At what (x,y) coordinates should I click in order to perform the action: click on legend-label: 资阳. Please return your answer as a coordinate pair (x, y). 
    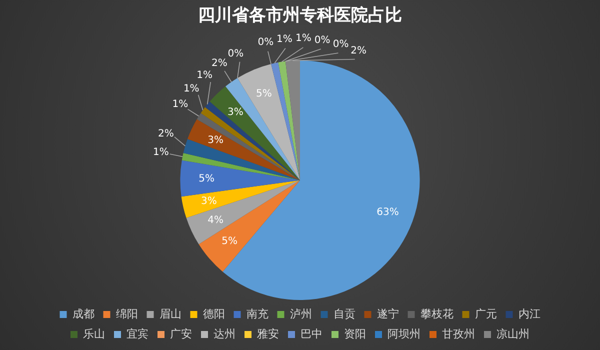
    Looking at the image, I should click on (355, 333).